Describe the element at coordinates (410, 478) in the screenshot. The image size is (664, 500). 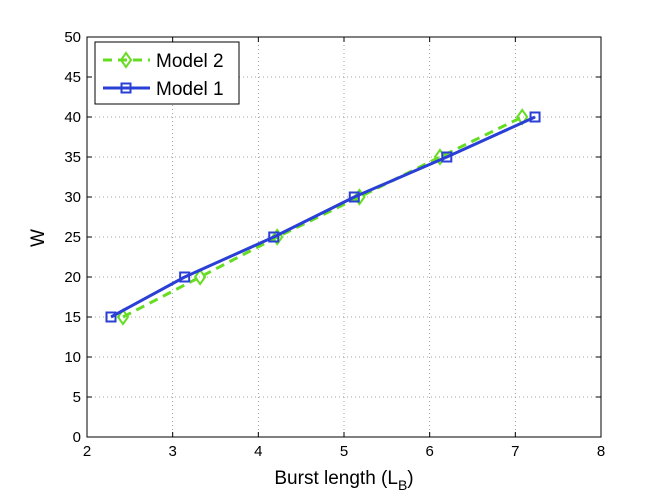
I see `x-axis-title-suffix: )` at that location.